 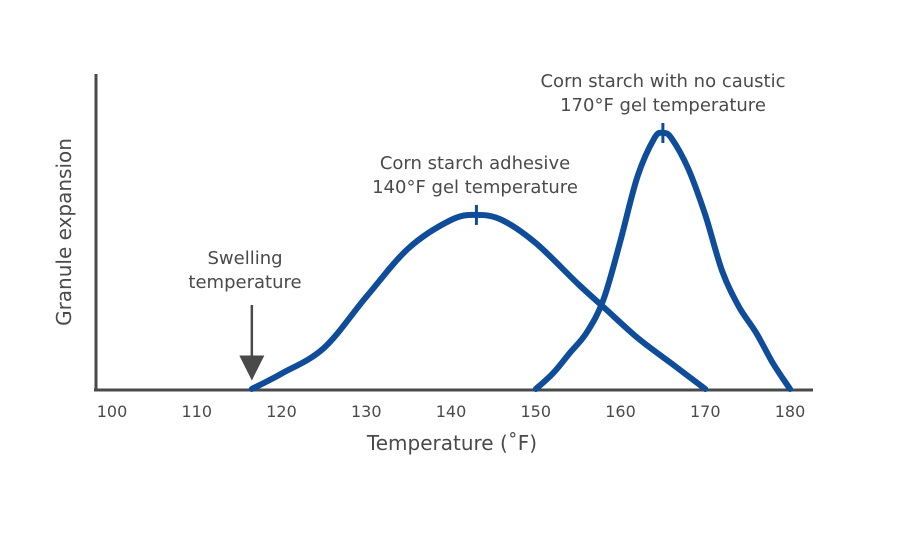 What do you see at coordinates (451, 443) in the screenshot?
I see `x-axis-label: Temperature (˚F)` at bounding box center [451, 443].